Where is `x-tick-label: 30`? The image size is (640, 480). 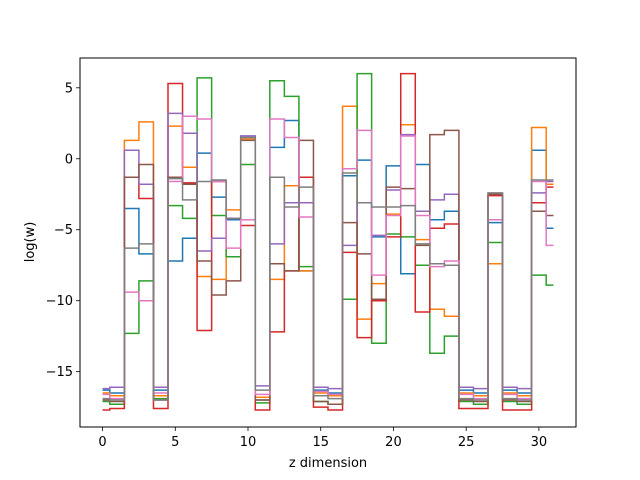
x-tick-label: 30 is located at coordinates (539, 442).